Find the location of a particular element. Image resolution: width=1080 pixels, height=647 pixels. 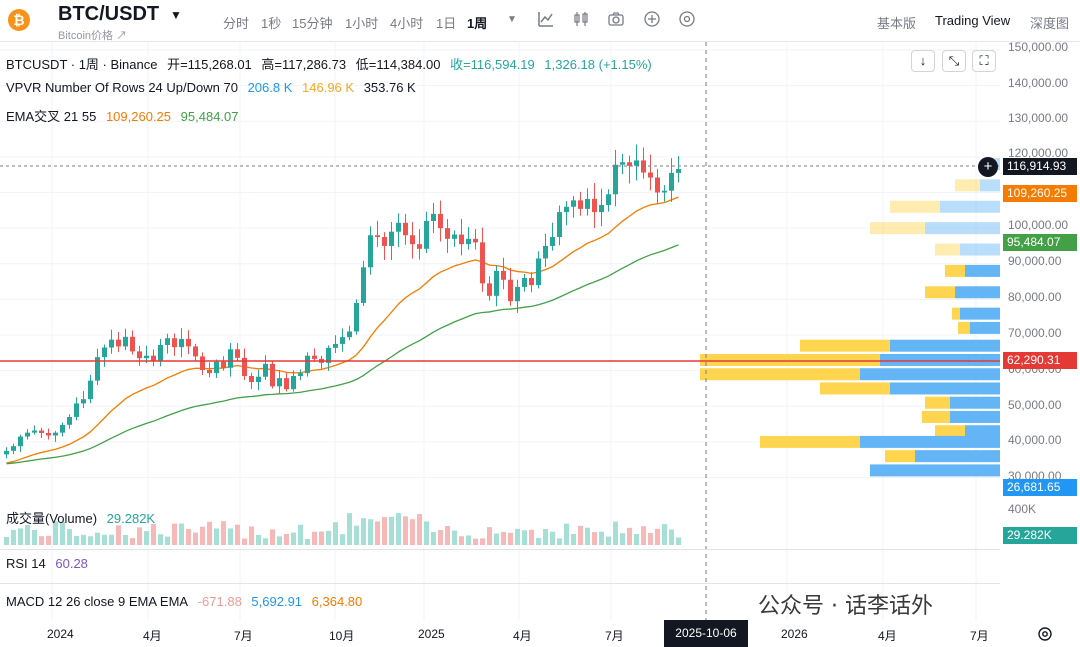

time-tick: 10月 is located at coordinates (342, 636).